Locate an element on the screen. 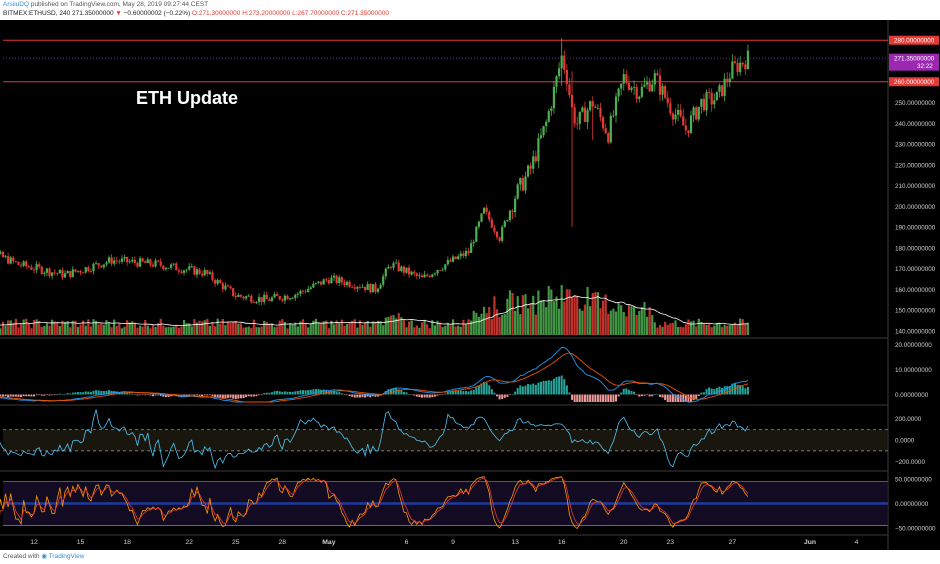 The width and height of the screenshot is (940, 564). tradingview-brand: TradingView is located at coordinates (66, 556).